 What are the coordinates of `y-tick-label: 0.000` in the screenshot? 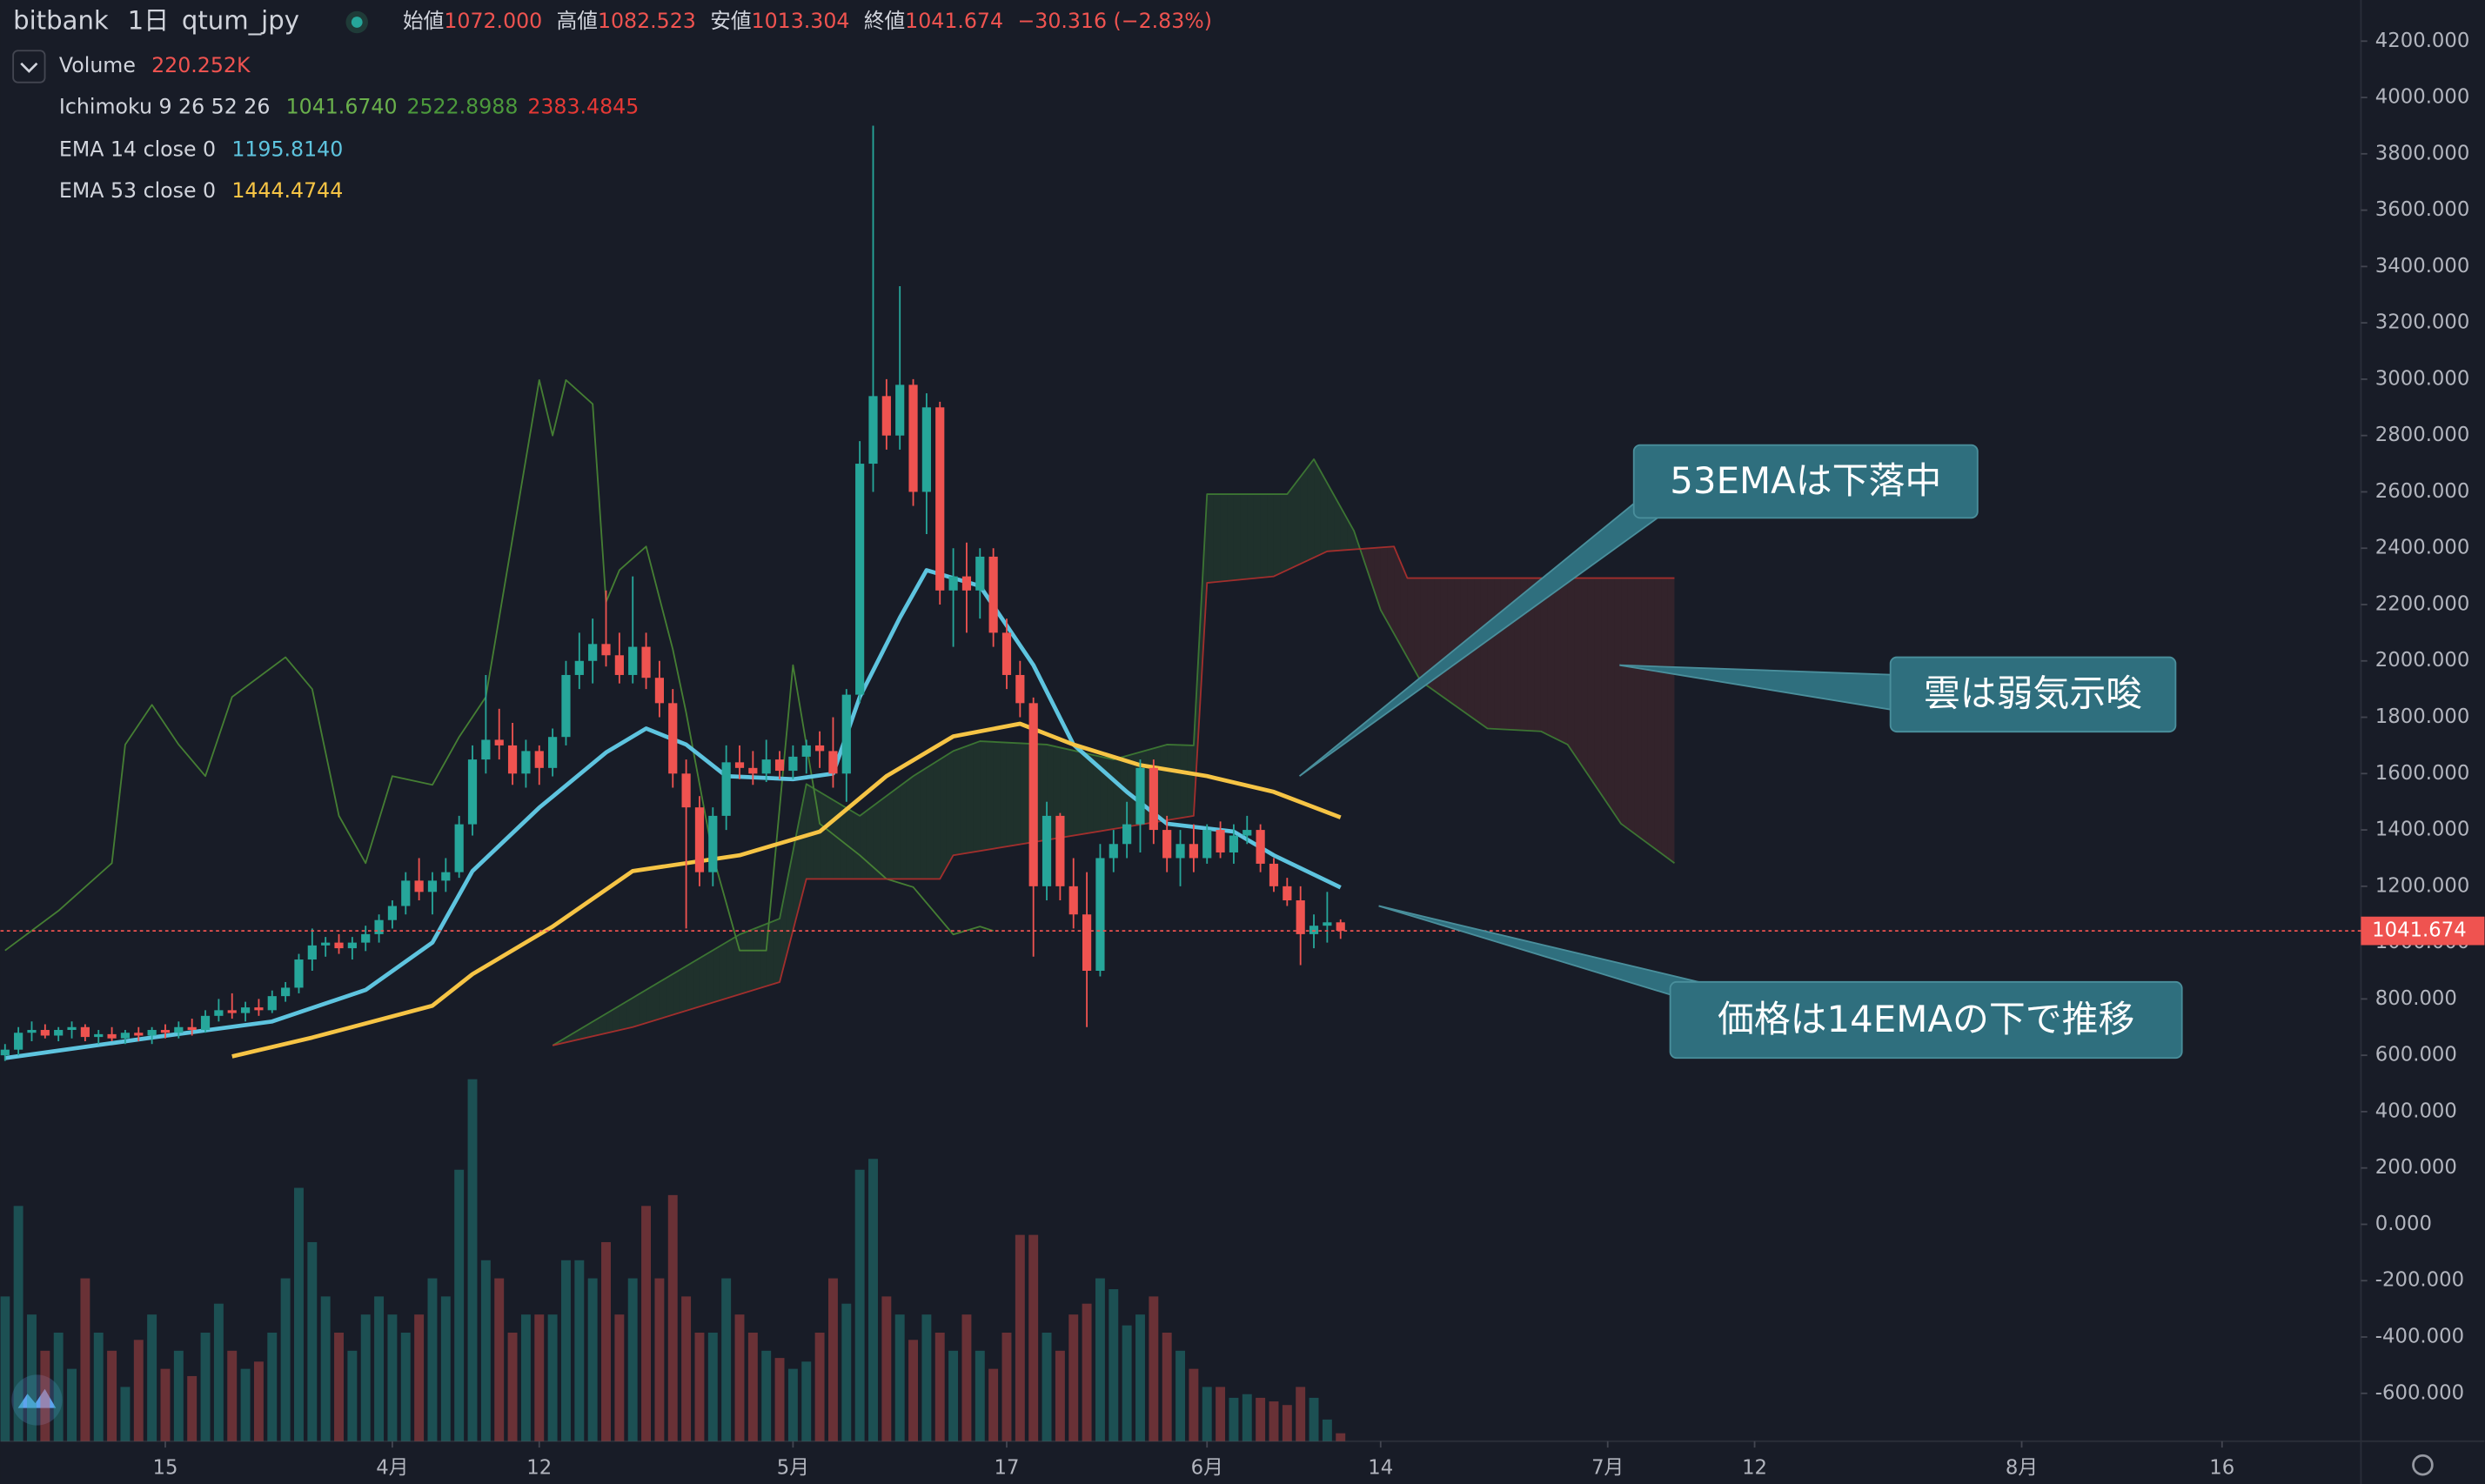 It's located at (2403, 1224).